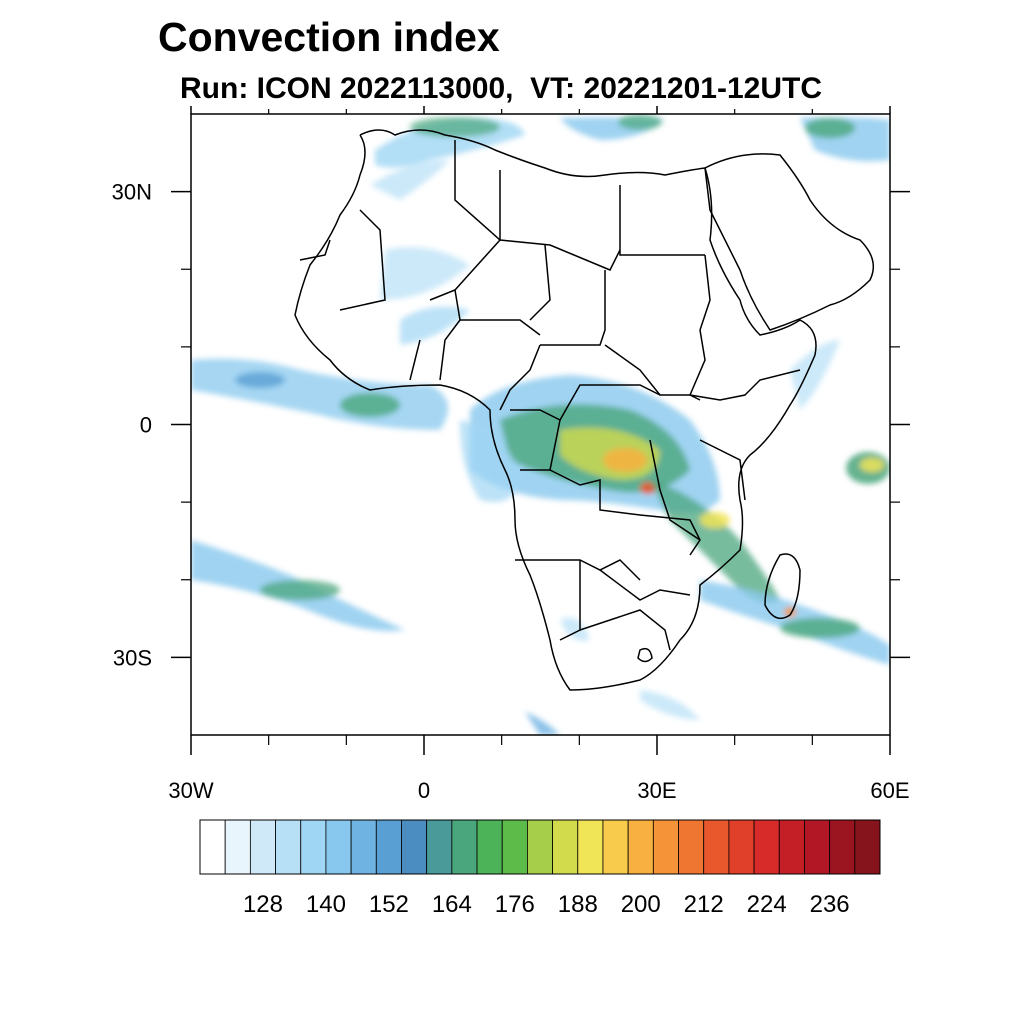 The image size is (1024, 1024). Describe the element at coordinates (767, 904) in the screenshot. I see `colorbar-label: 224` at that location.